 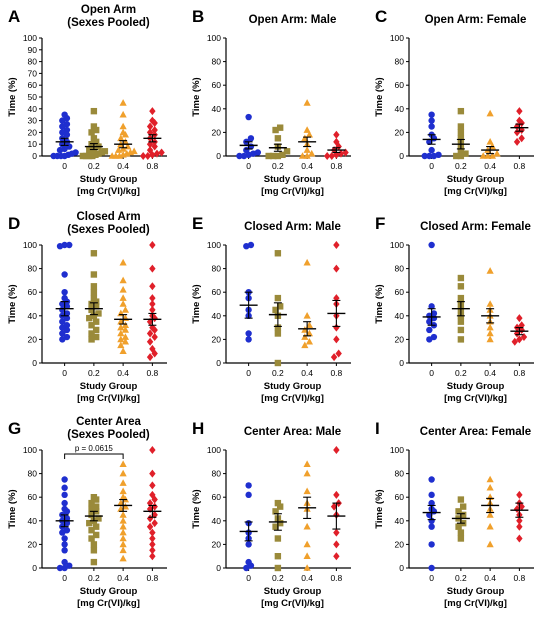 I want to click on x-tick-label: 0.8, so click(x=152, y=373).